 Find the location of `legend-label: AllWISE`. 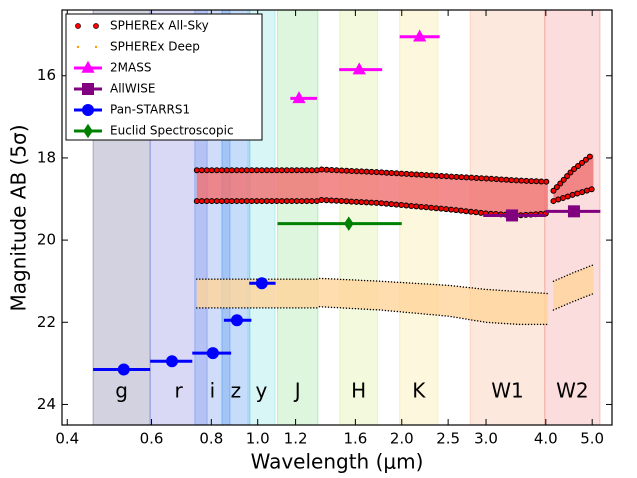

legend-label: AllWISE is located at coordinates (132, 89).